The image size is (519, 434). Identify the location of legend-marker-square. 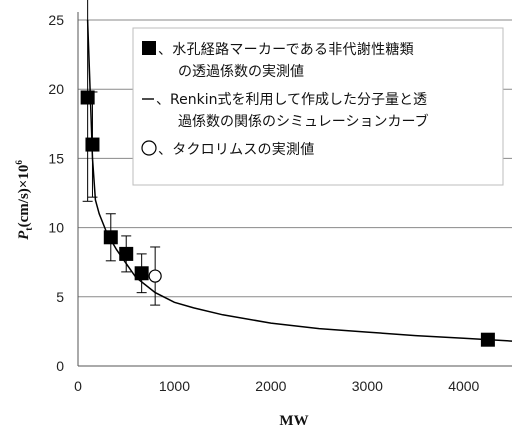
(149, 48).